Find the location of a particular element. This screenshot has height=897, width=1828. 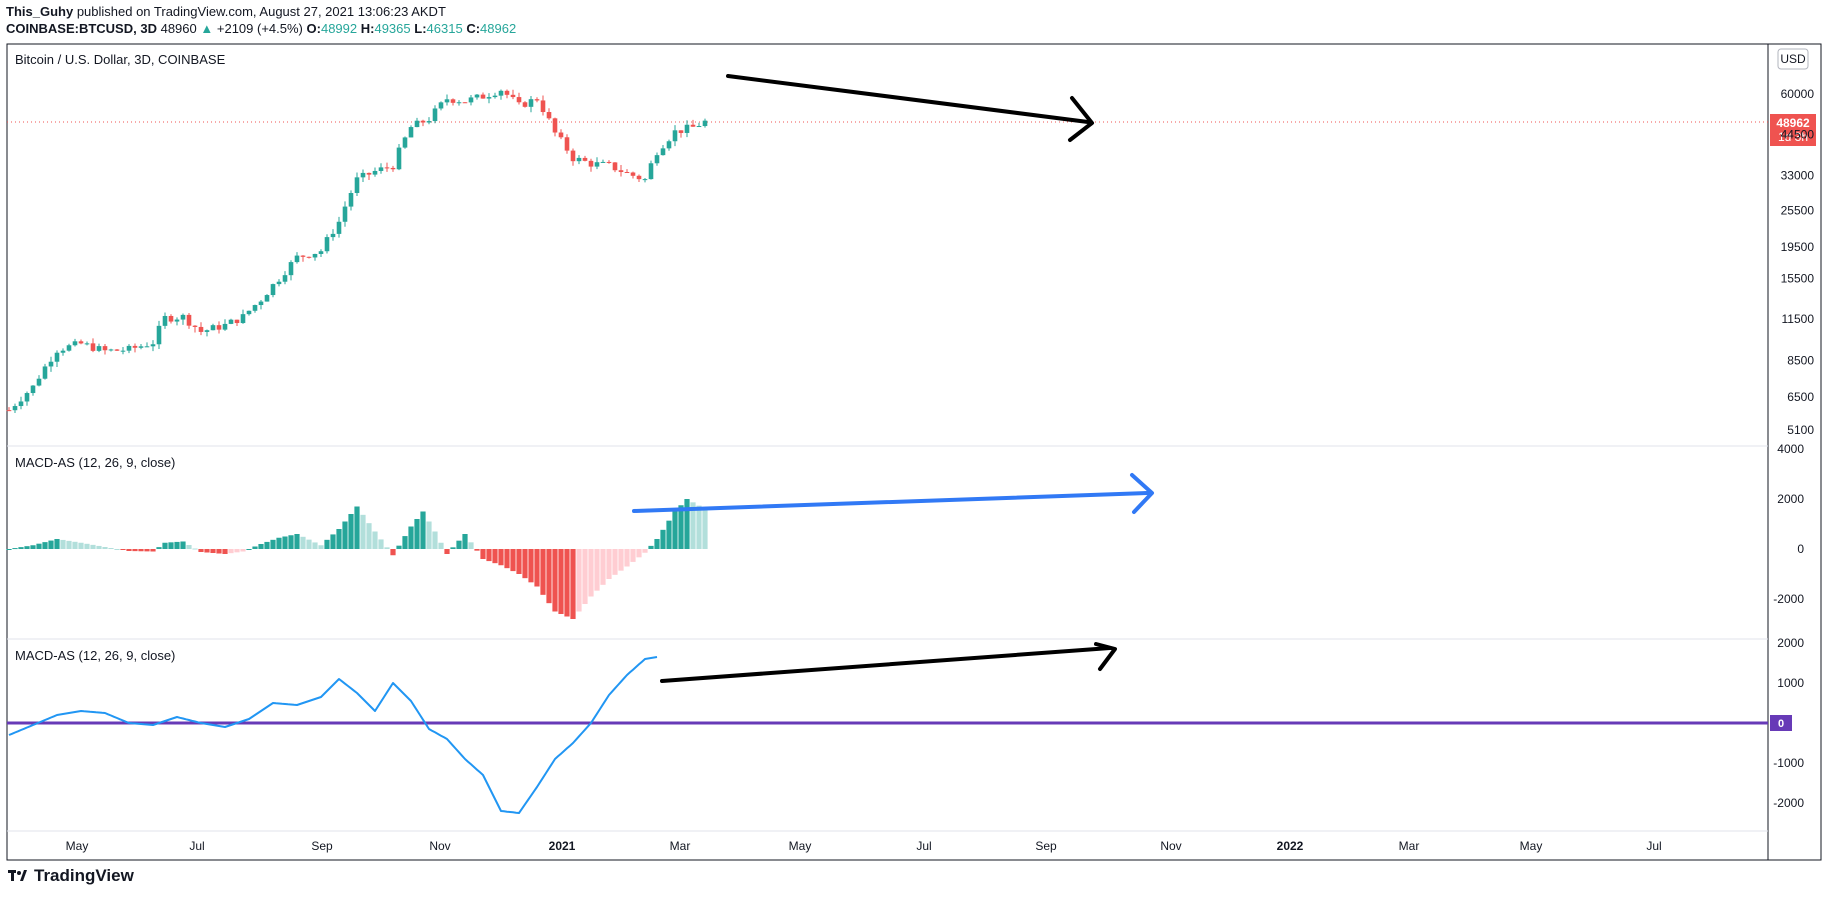

currency-label: USD is located at coordinates (1793, 59).